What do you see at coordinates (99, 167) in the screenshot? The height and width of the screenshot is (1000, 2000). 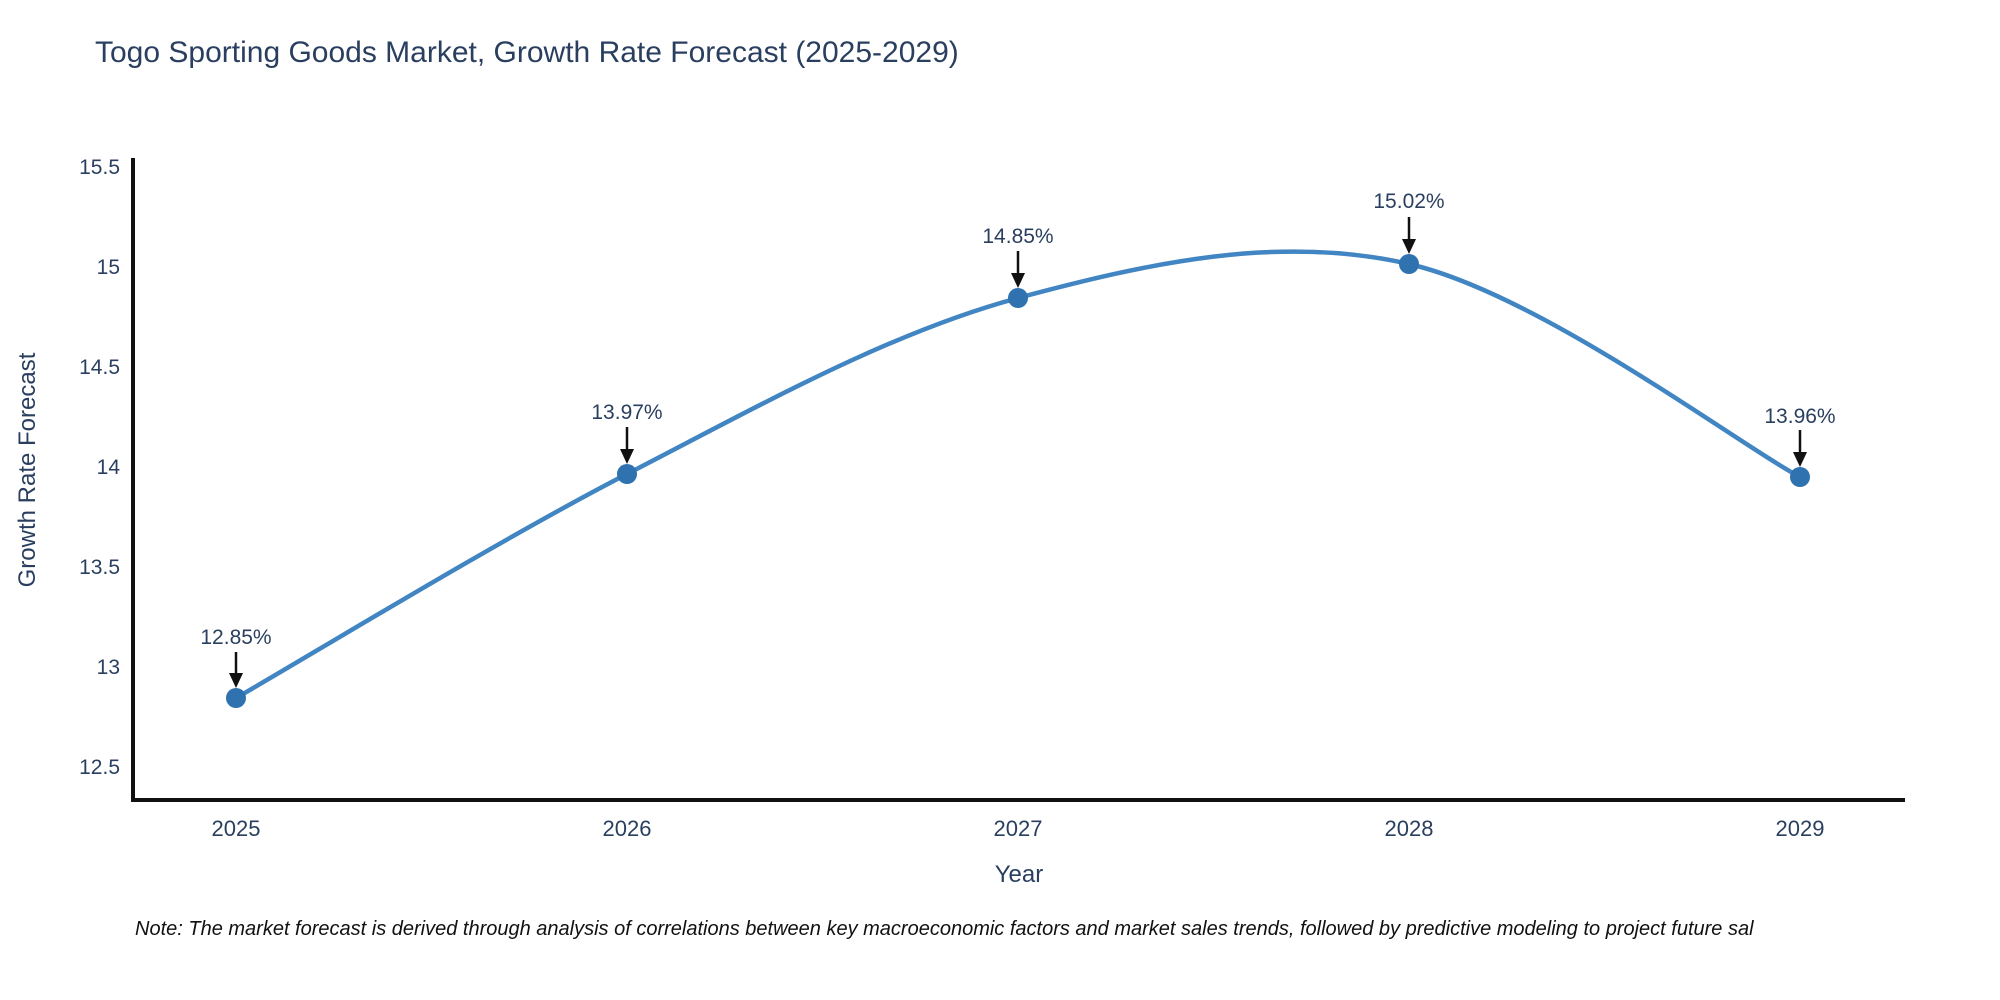 I see `y-tick-label: 15.5` at bounding box center [99, 167].